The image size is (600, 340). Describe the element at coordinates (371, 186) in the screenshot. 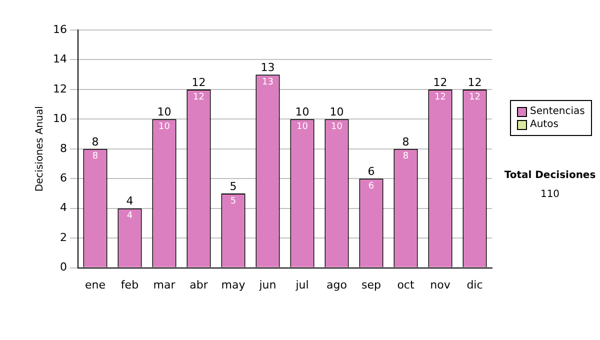

I see `data-label: 6` at that location.